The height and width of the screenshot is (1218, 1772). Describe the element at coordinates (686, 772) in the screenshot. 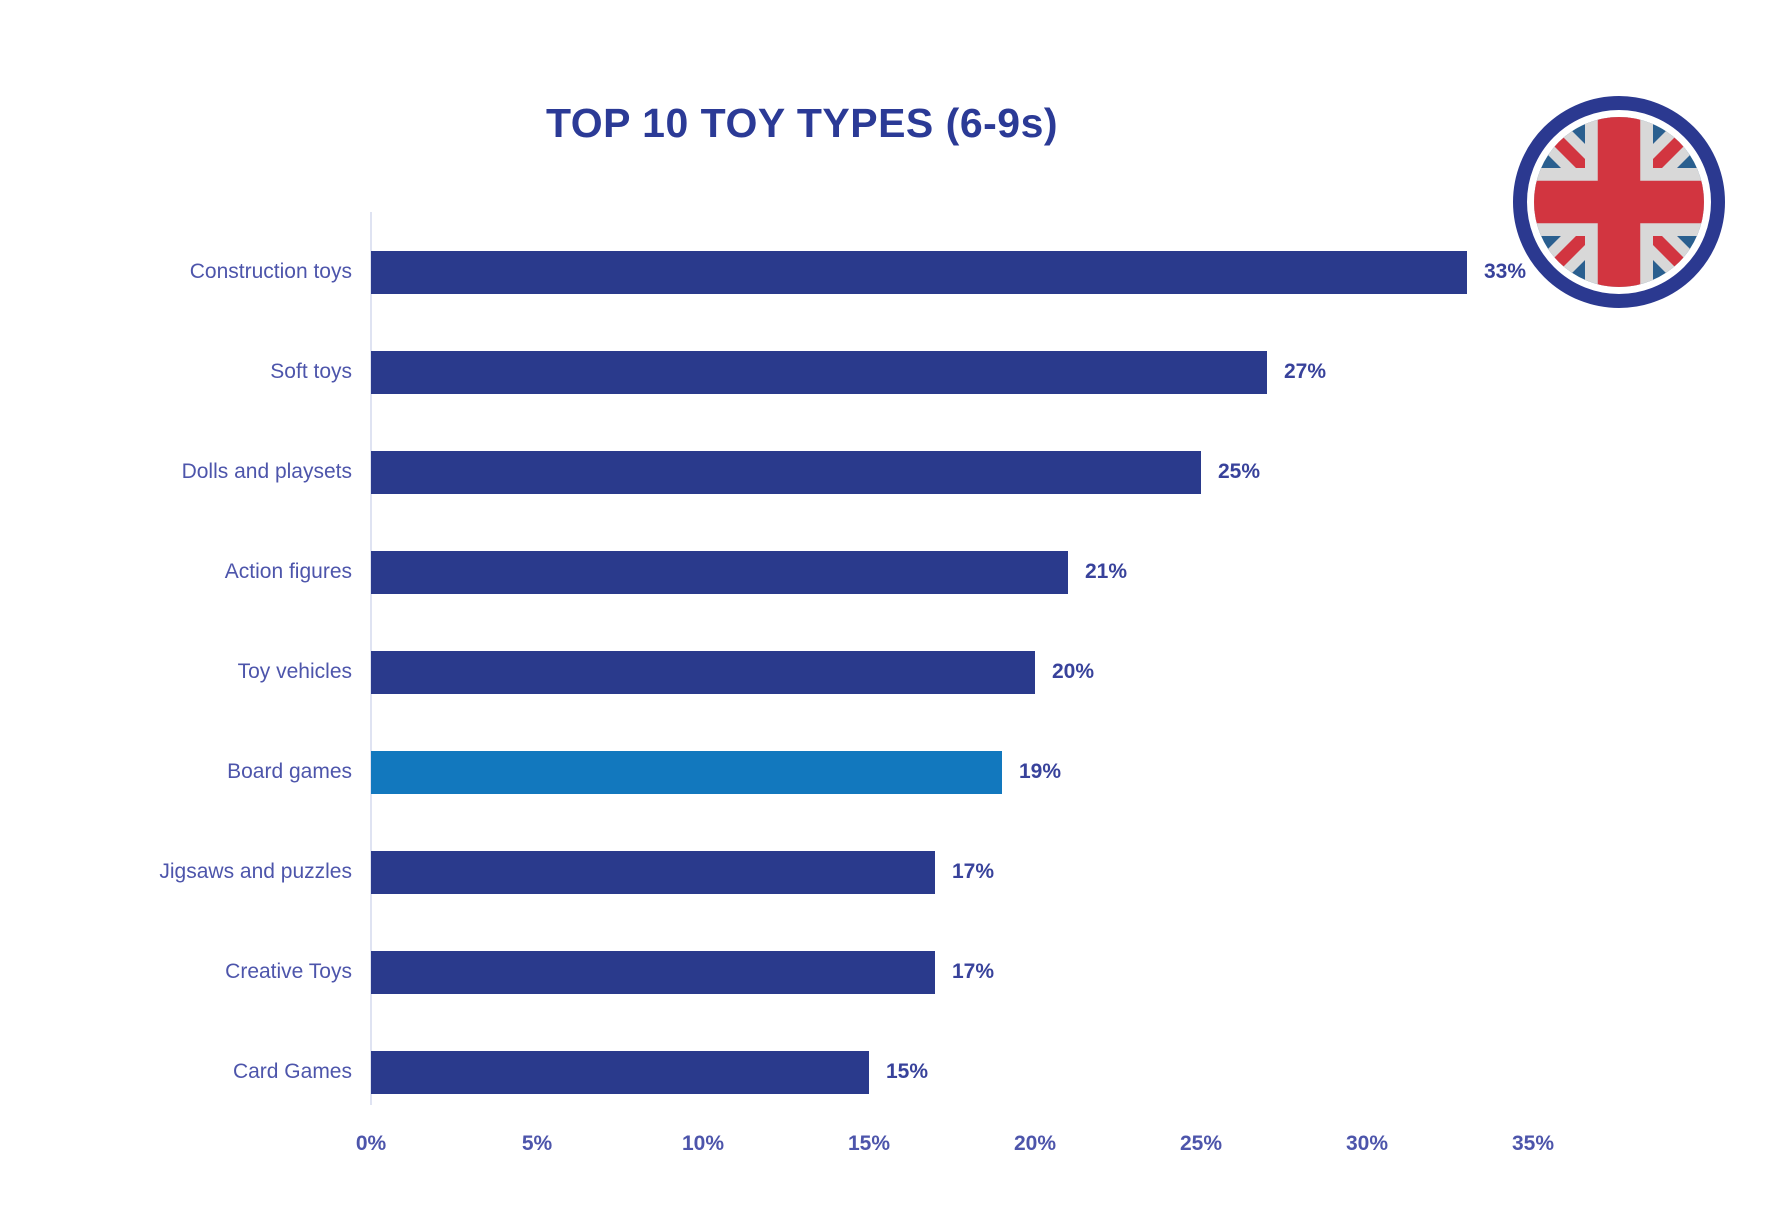

I see `bar-highlighted` at that location.